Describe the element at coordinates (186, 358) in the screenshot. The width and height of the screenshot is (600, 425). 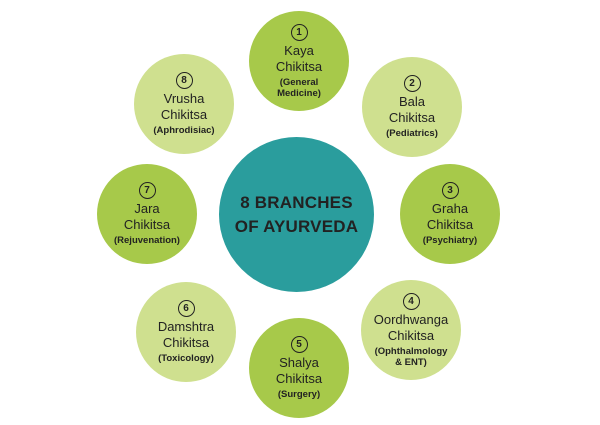
I see `branch-desc-line1: (Toxicology)` at that location.